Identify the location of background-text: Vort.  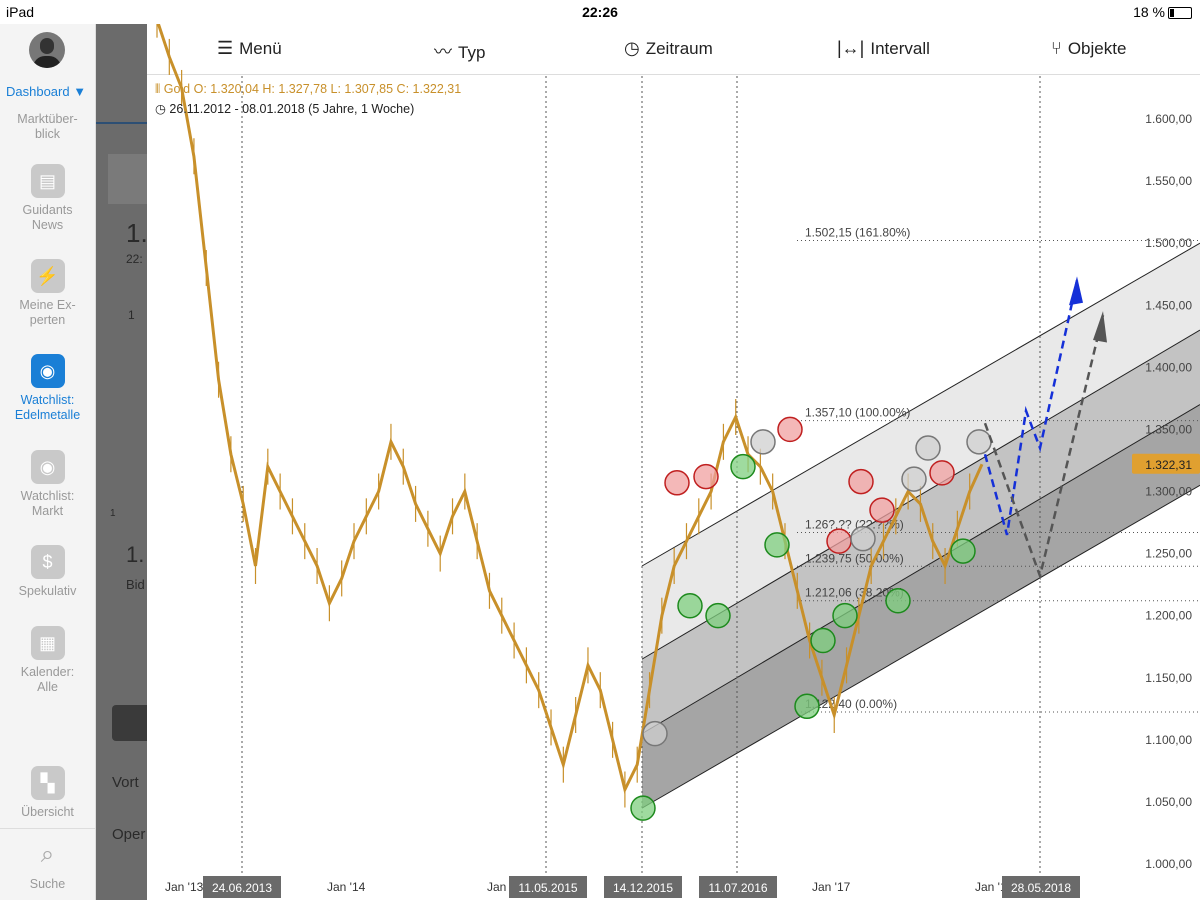
(125, 782).